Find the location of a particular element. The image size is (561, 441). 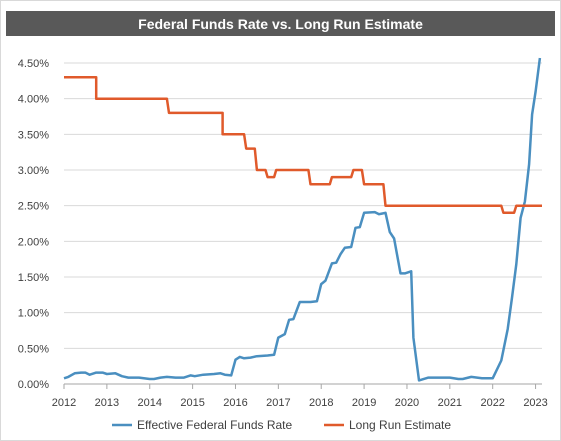

x-tick-label: 2018 is located at coordinates (321, 403).